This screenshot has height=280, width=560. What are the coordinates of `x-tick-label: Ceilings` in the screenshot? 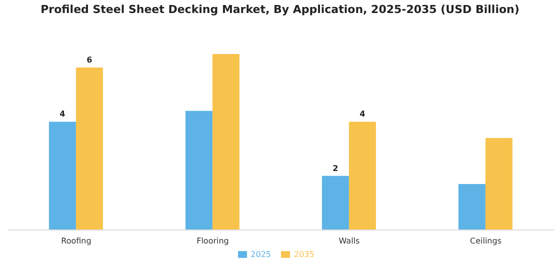 It's located at (486, 241).